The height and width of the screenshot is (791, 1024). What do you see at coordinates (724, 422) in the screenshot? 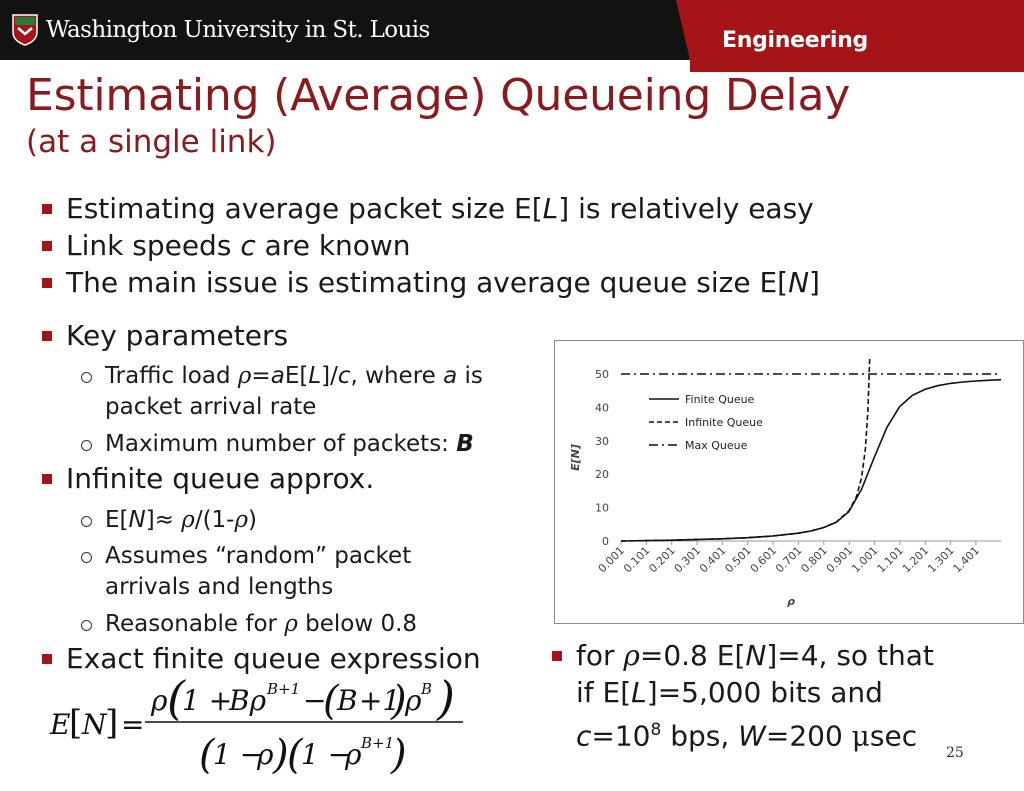
I see `legend-label: Infinite Queue` at bounding box center [724, 422].